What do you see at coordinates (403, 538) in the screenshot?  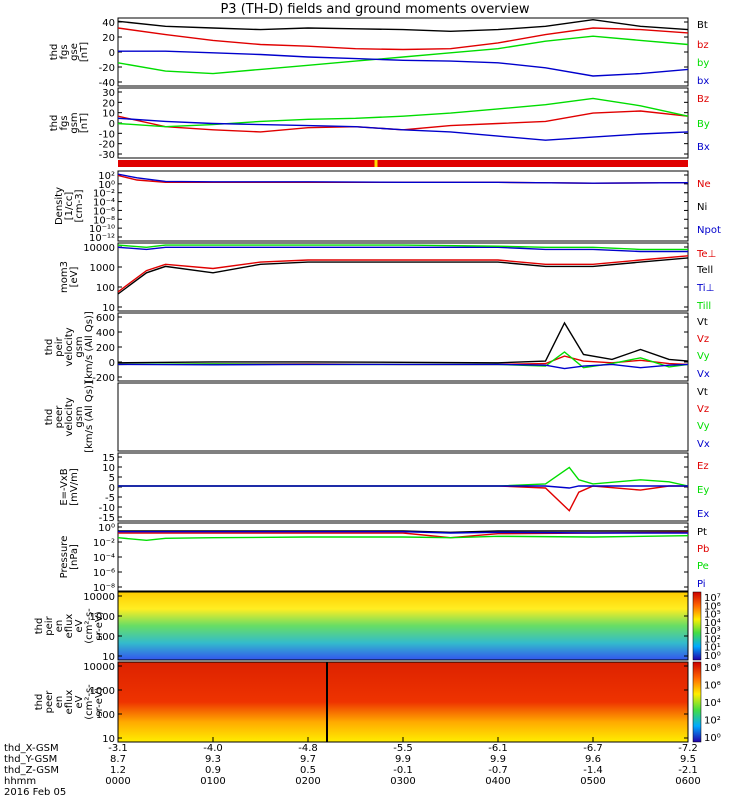 I see `series-Pe` at bounding box center [403, 538].